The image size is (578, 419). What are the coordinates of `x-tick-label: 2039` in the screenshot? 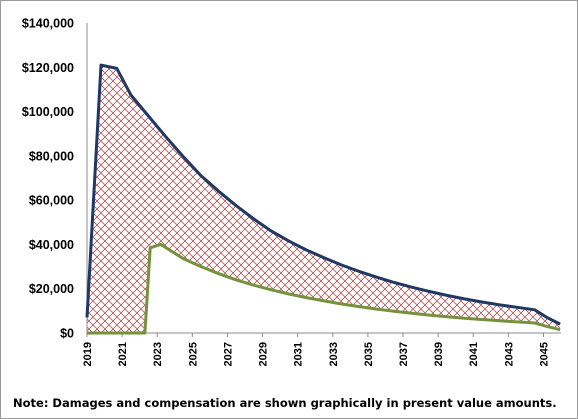 It's located at (439, 354).